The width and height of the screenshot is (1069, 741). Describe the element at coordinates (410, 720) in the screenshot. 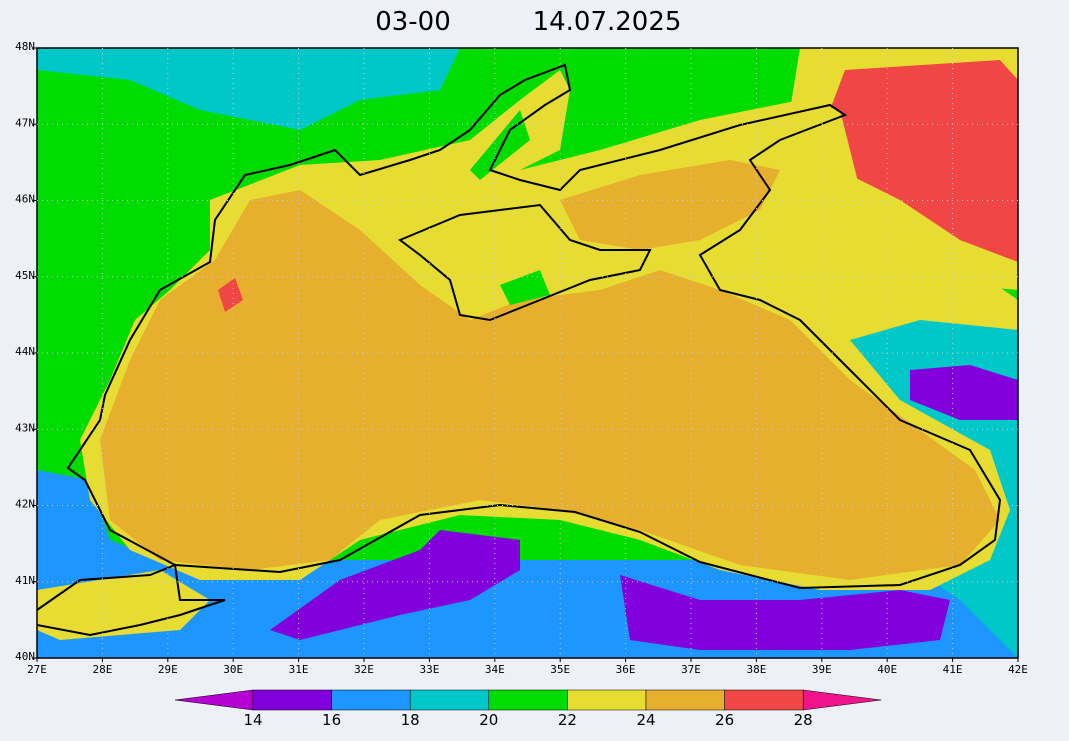

I see `colorbar-label: 18` at that location.